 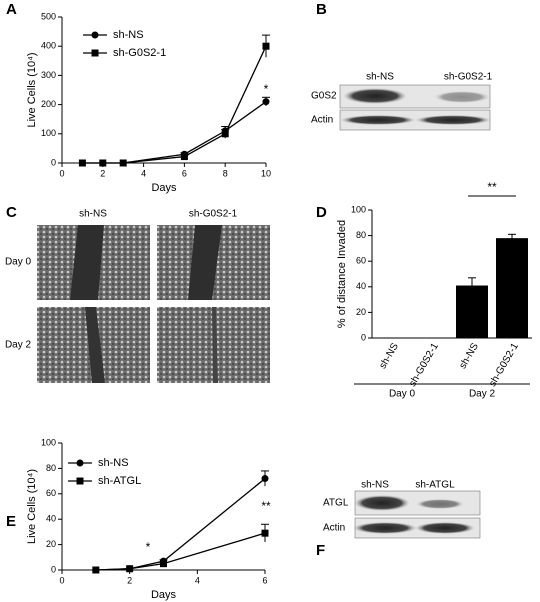 I want to click on blot-column: sh-ATGL, so click(x=435, y=485).